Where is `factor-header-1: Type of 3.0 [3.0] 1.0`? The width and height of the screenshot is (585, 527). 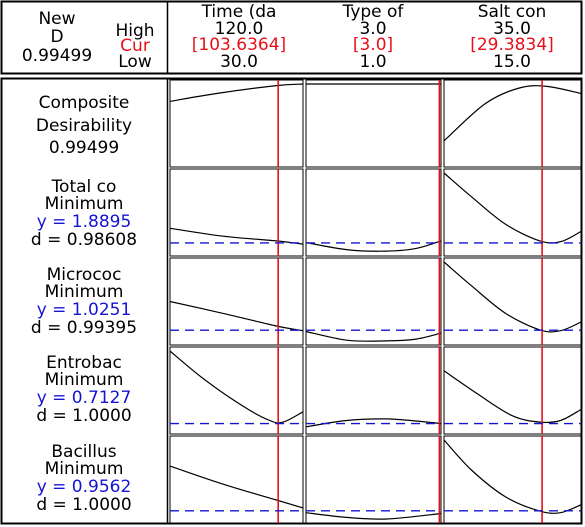 factor-header-1: Type of 3.0 [3.0] 1.0 is located at coordinates (373, 37).